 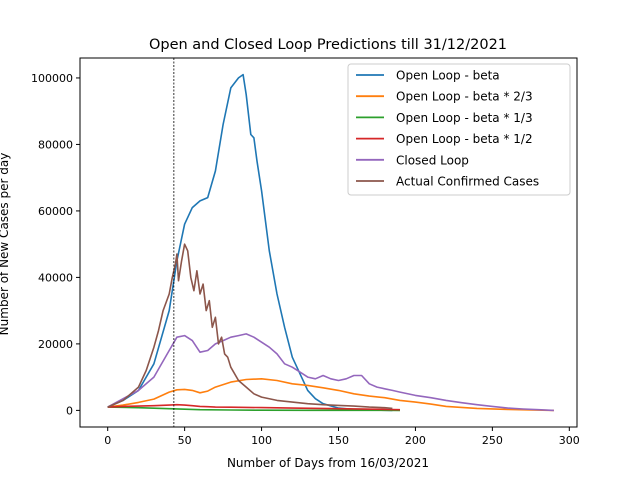 What do you see at coordinates (5, 244) in the screenshot?
I see `y-axis-label: Number of New Cases per day` at bounding box center [5, 244].